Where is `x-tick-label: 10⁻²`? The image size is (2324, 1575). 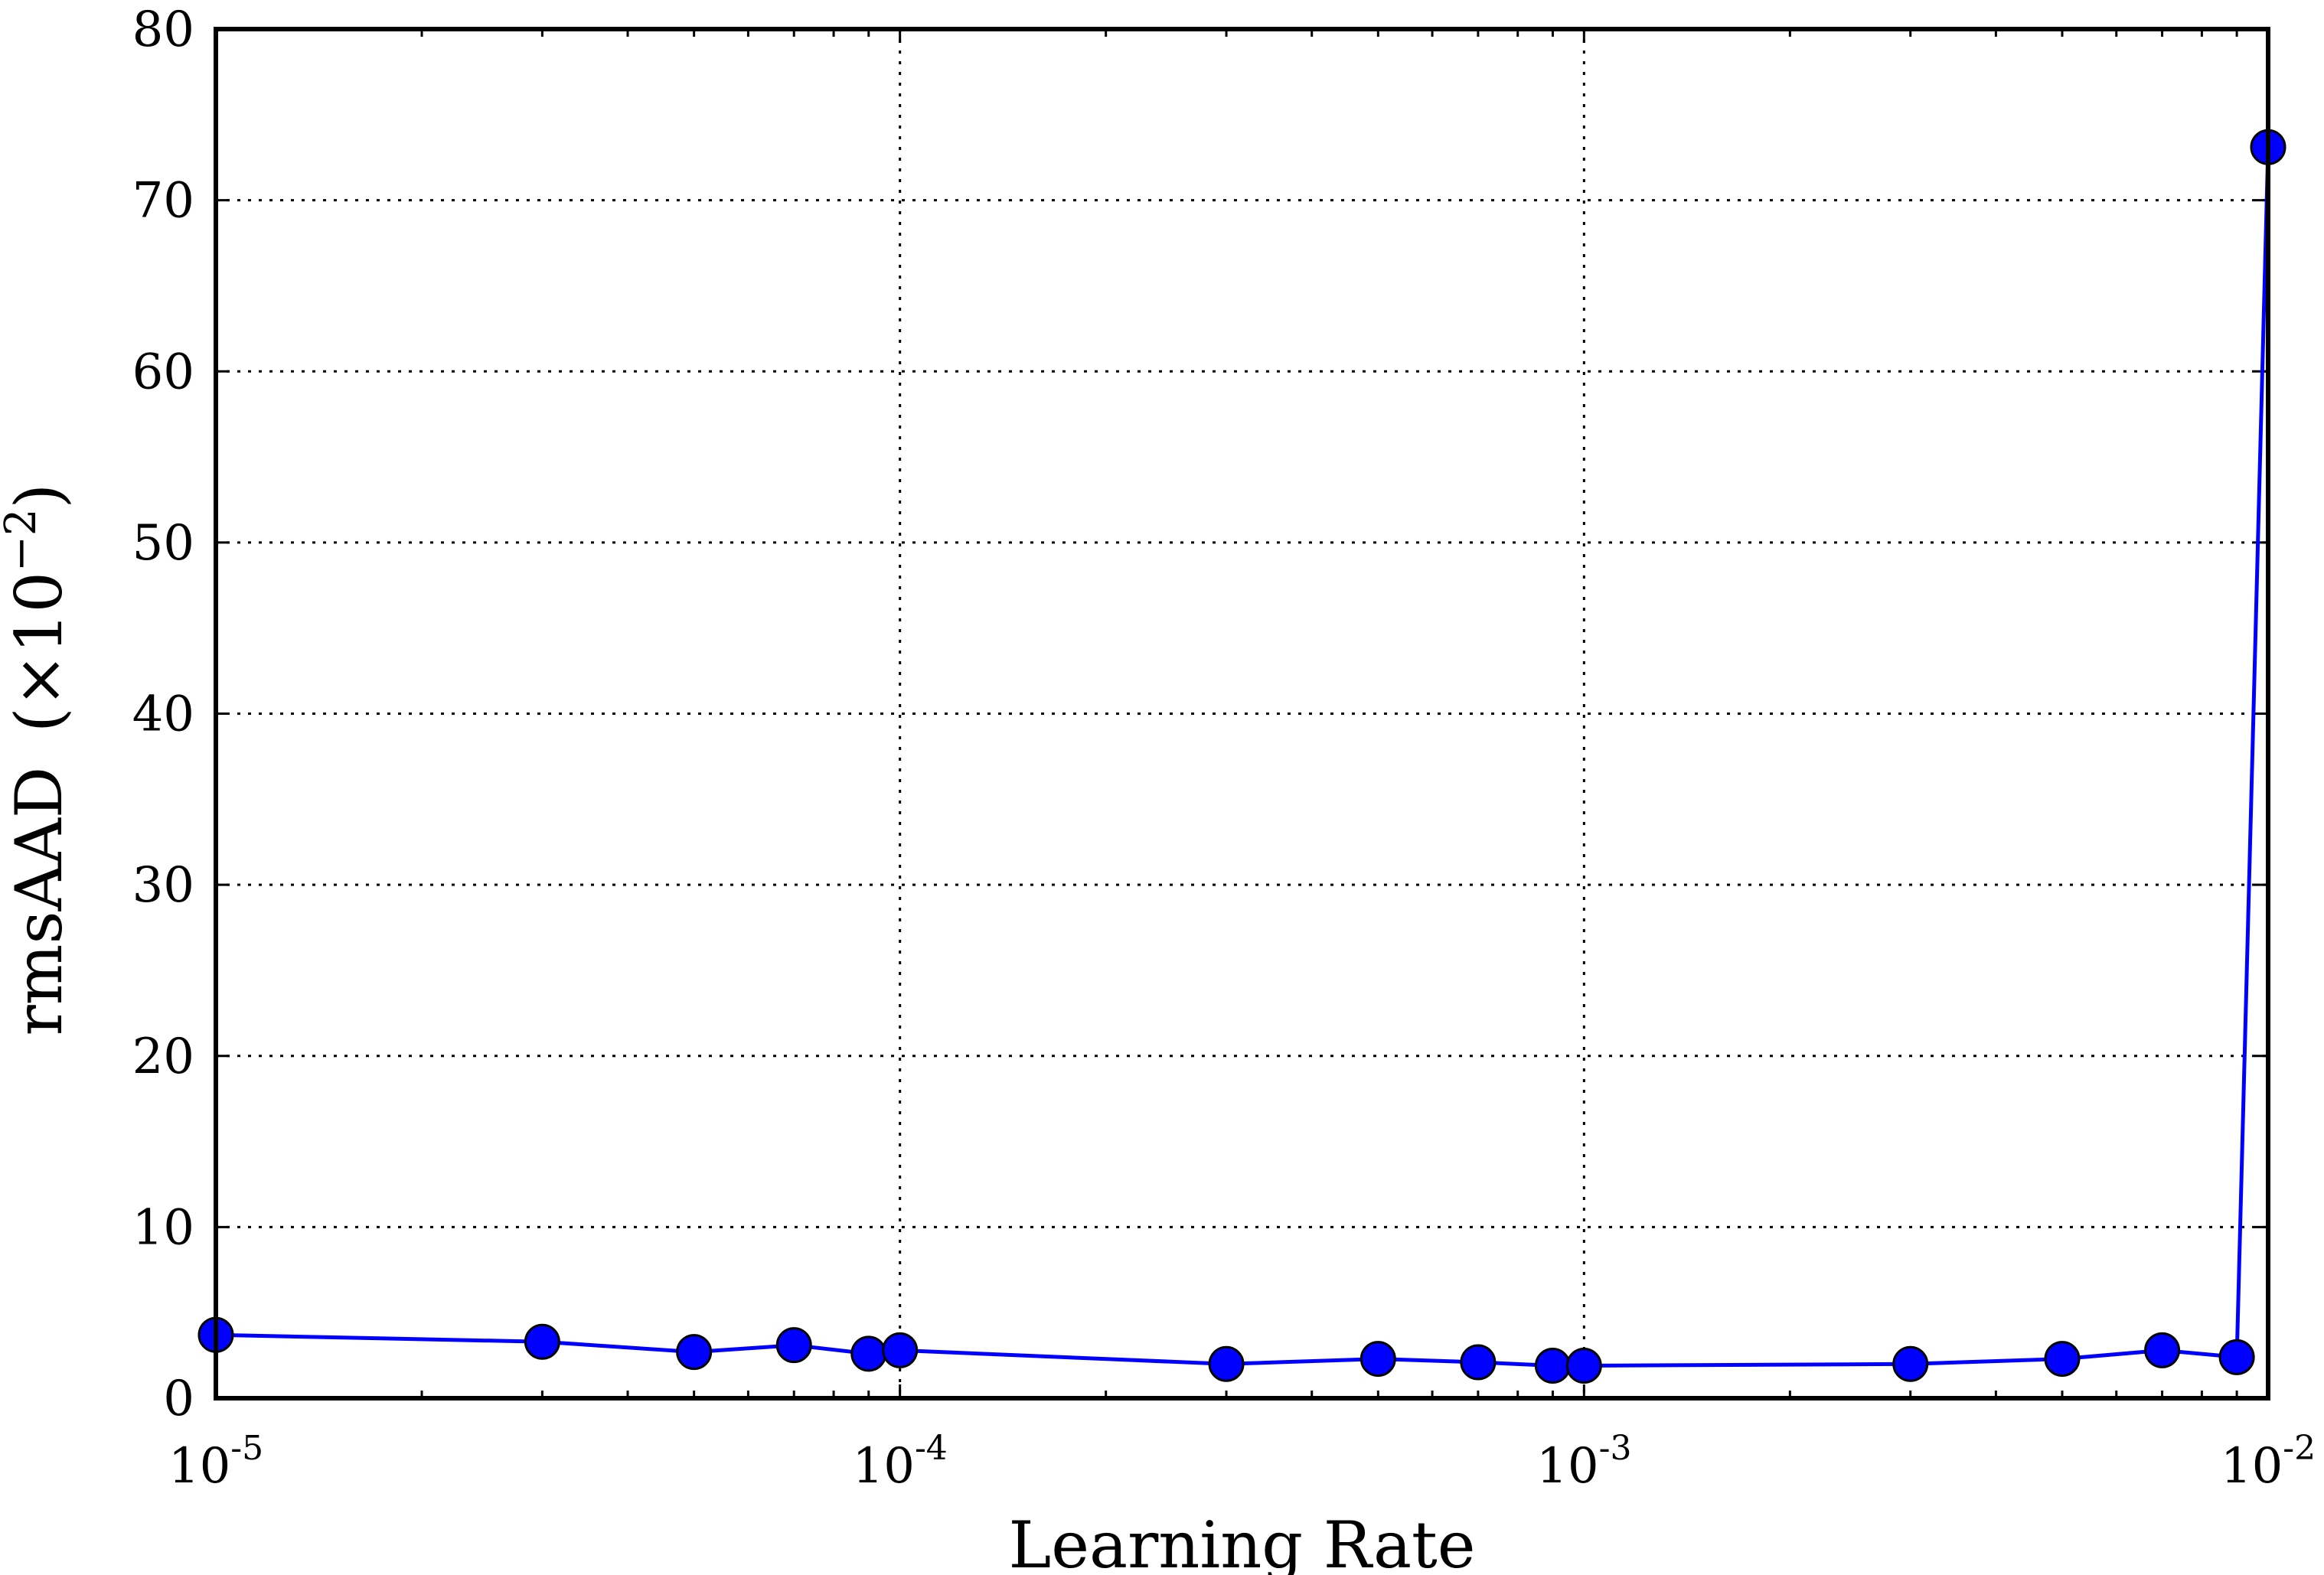 x-tick-label: 10⁻² is located at coordinates (2268, 1462).